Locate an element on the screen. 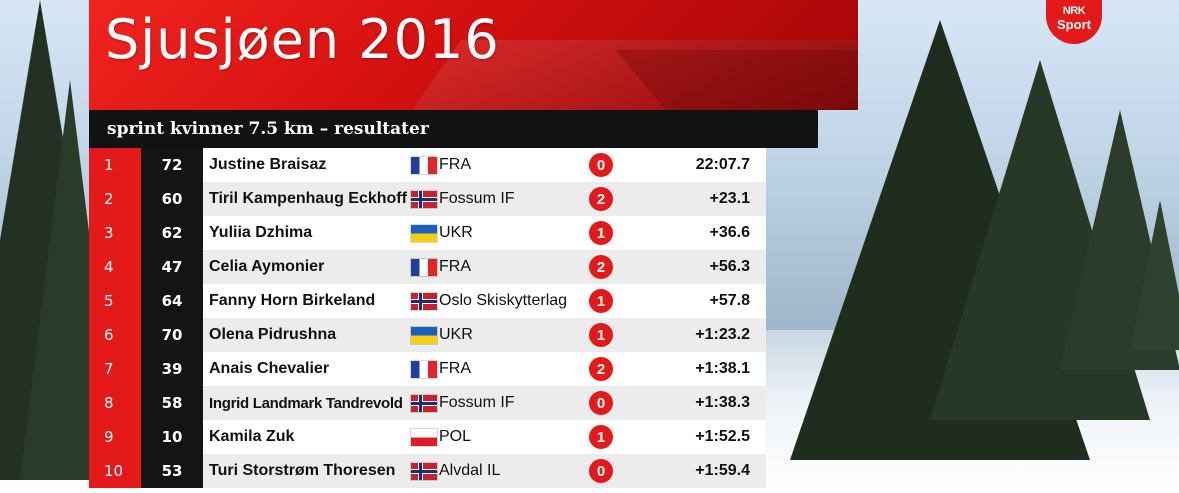 This screenshot has width=1179, height=493. athlete-name: Tiril Kampenhaug Eckhoff is located at coordinates (308, 198).